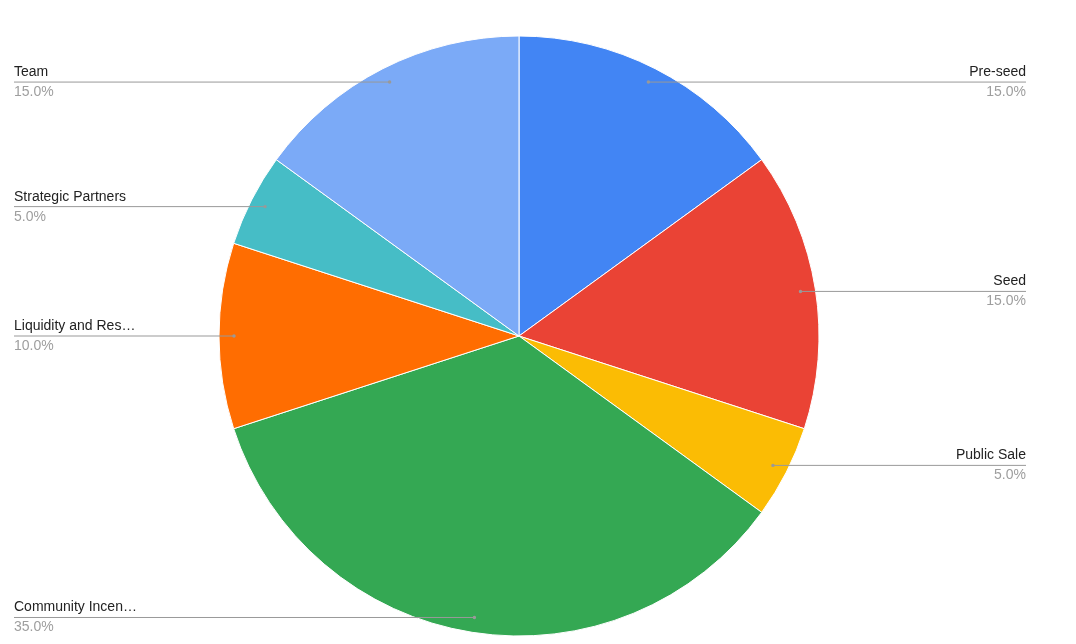 The width and height of the screenshot is (1076, 644). Describe the element at coordinates (70, 195) in the screenshot. I see `slice-label: Strategic Partners` at that location.